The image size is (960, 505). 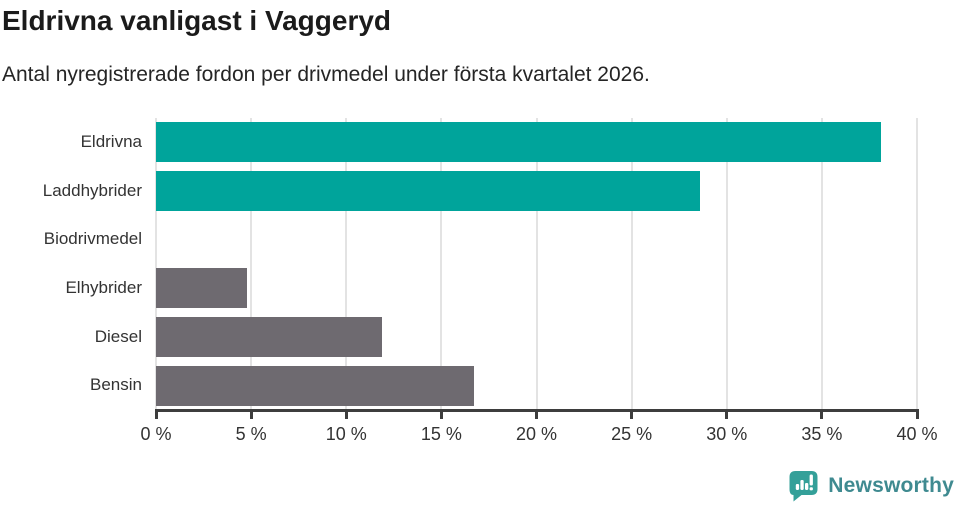 I want to click on x-axis-tick-label: 10 %, so click(x=346, y=434).